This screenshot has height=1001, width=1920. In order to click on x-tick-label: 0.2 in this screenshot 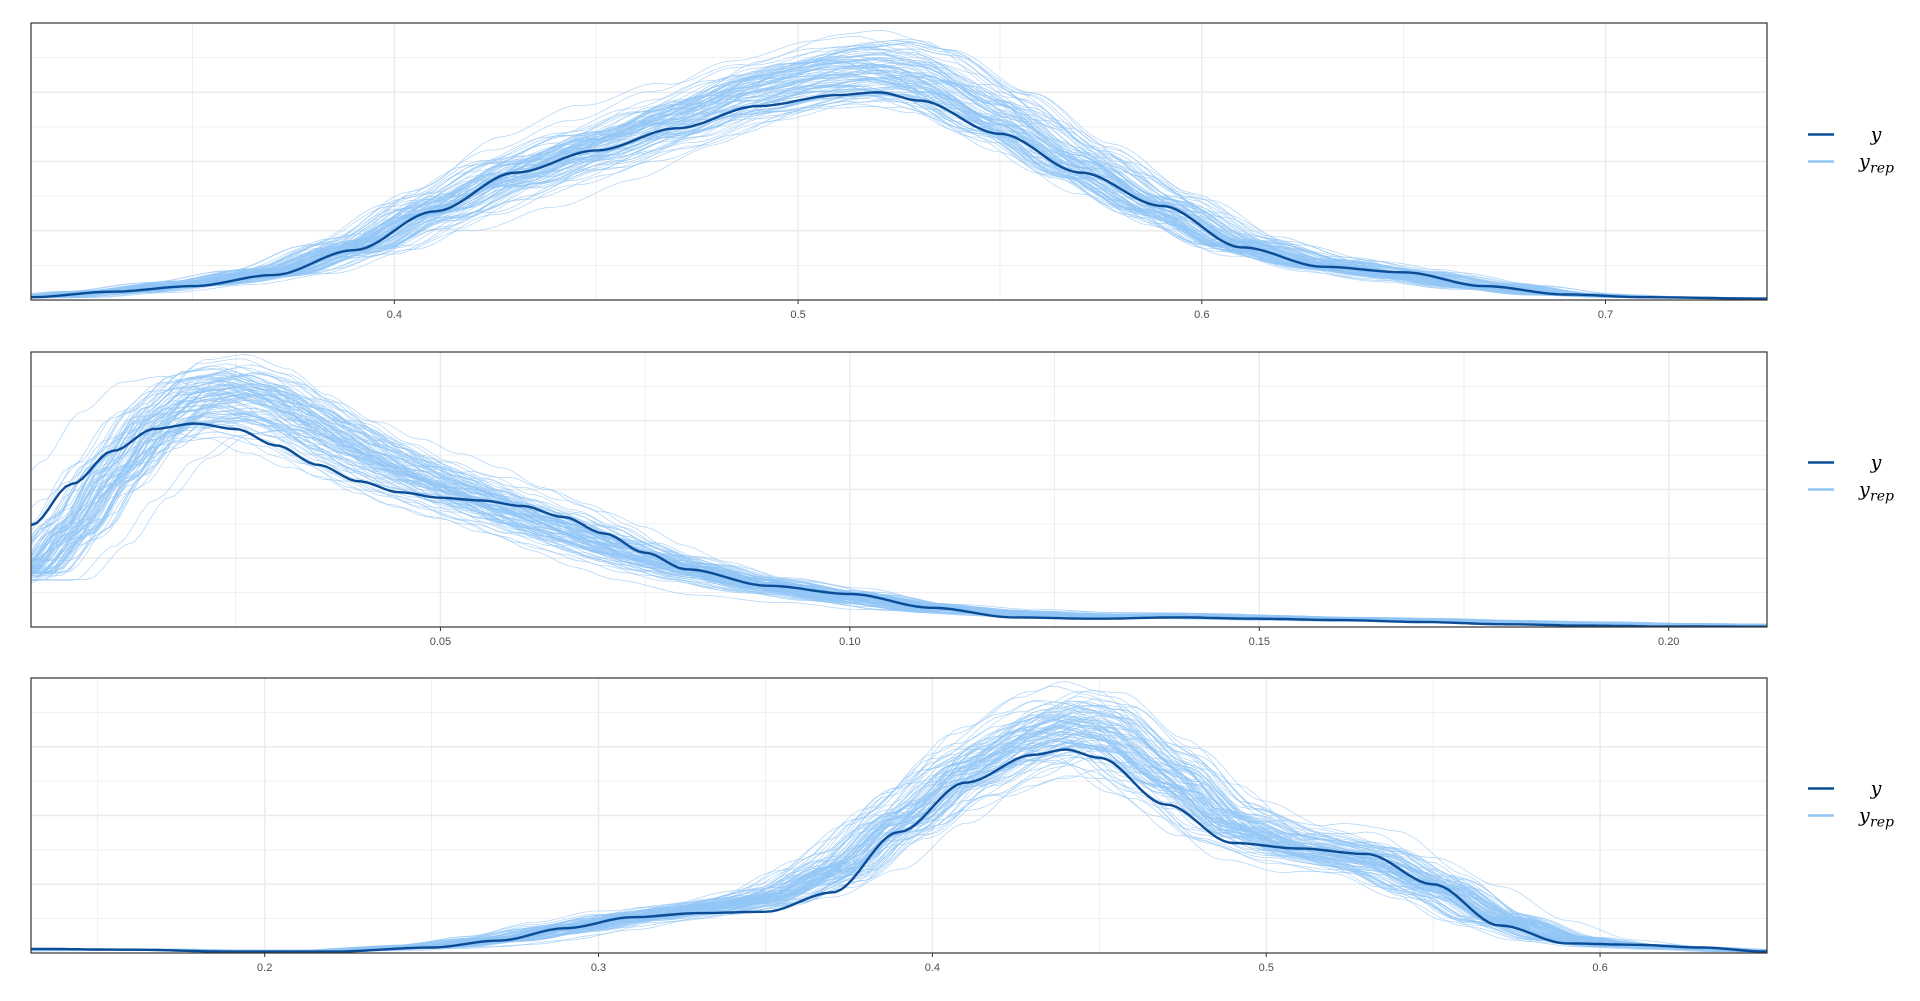, I will do `click(264, 968)`.